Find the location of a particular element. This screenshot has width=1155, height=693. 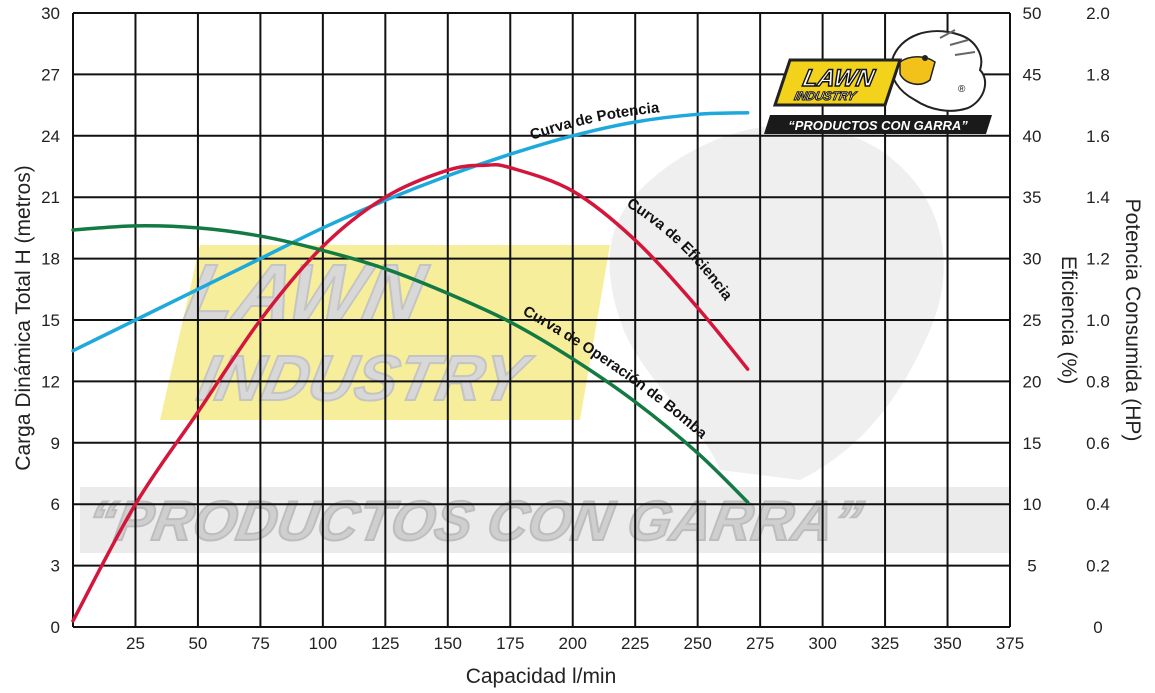

y-right-efficiency-tick-label: 10 is located at coordinates (1032, 504).